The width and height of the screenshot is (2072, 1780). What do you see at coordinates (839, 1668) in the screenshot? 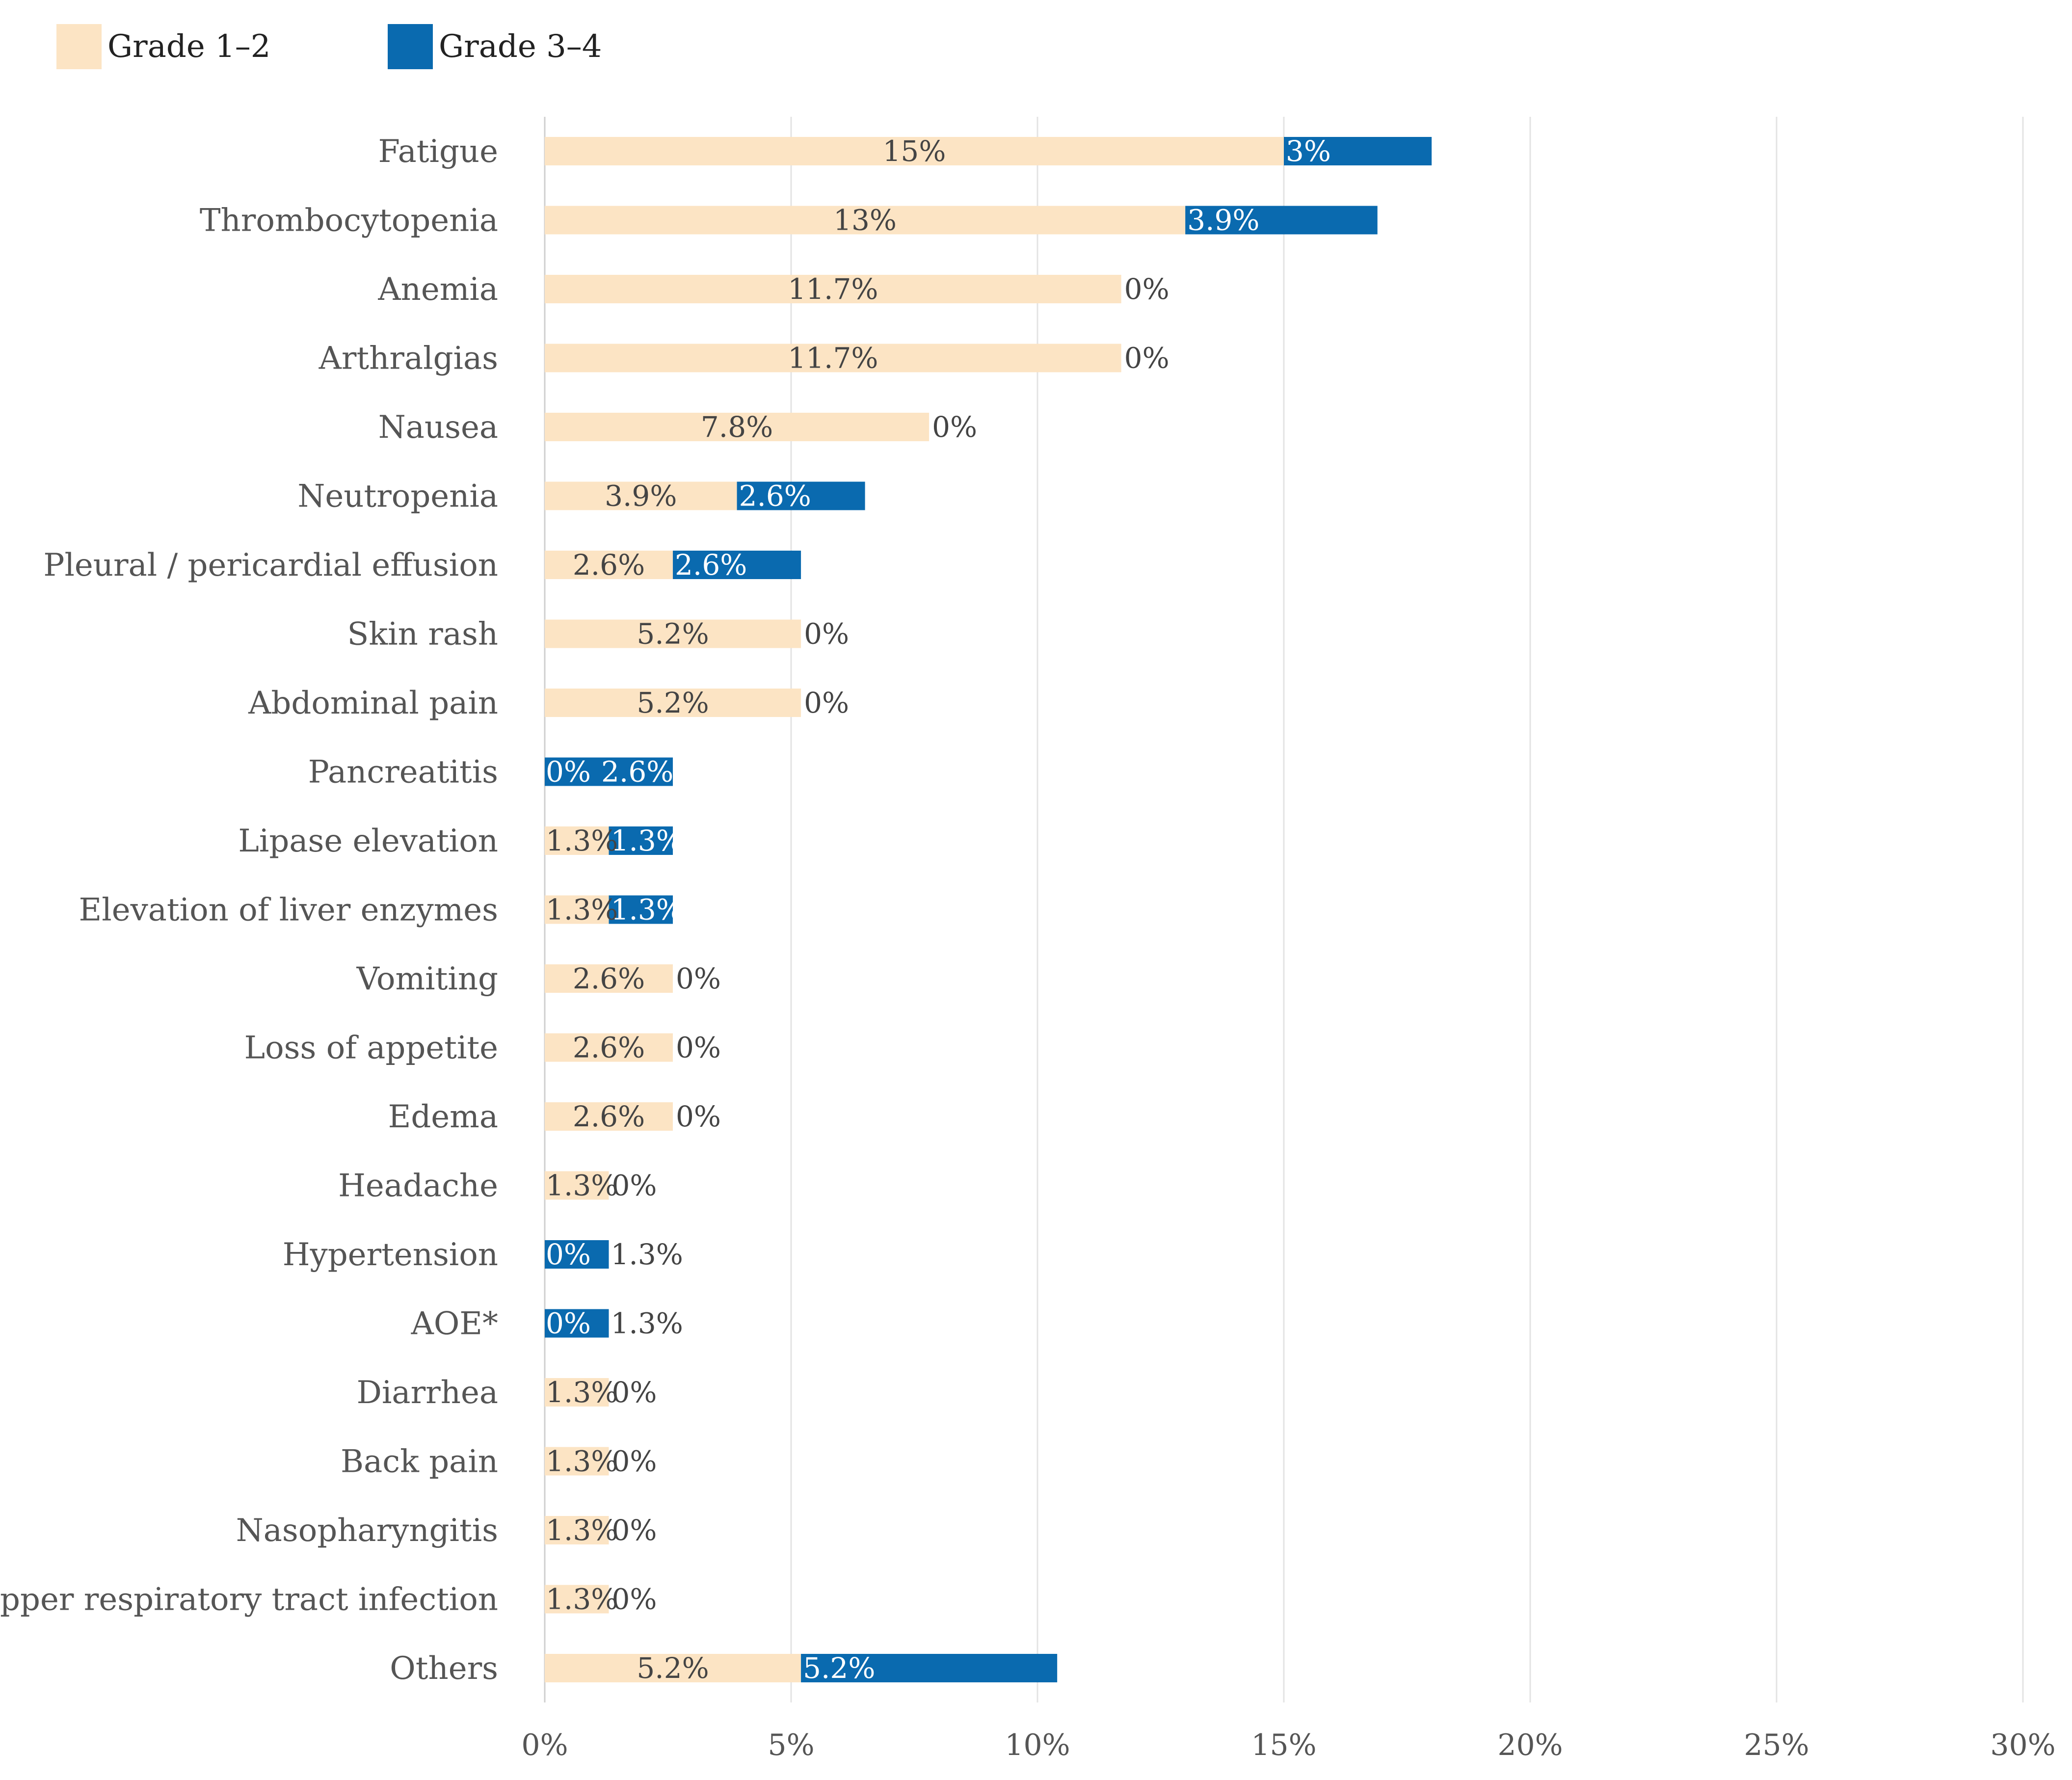
I see `data-label-grade-3-4: 5.2%` at bounding box center [839, 1668].